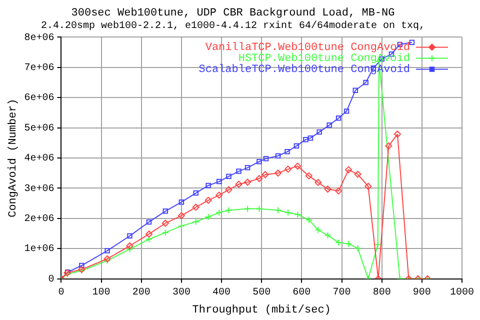 Image resolution: width=480 pixels, height=320 pixels. Describe the element at coordinates (341, 292) in the screenshot. I see `x-tick-label: 700` at that location.